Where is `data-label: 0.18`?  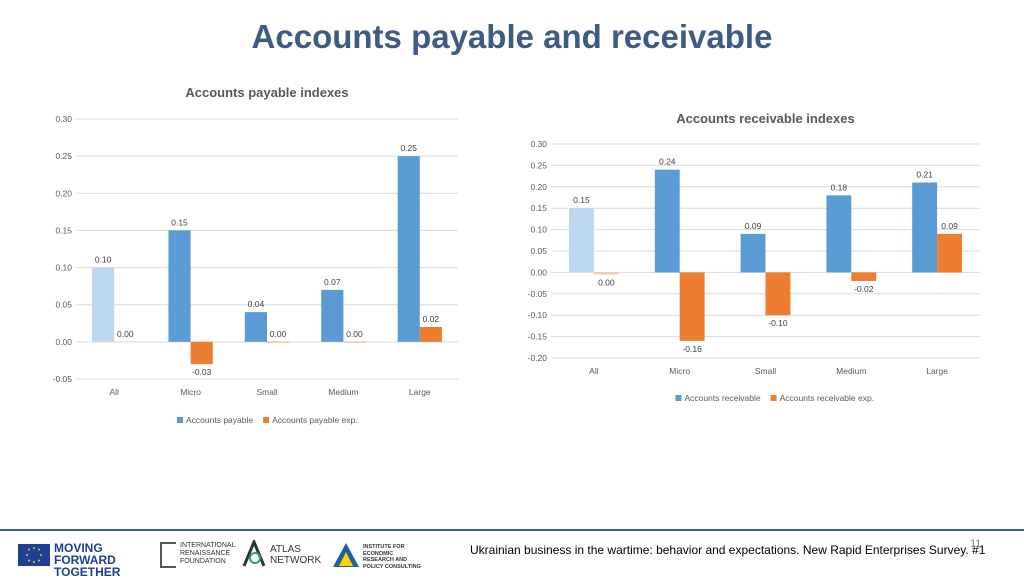
data-label: 0.18 is located at coordinates (839, 187).